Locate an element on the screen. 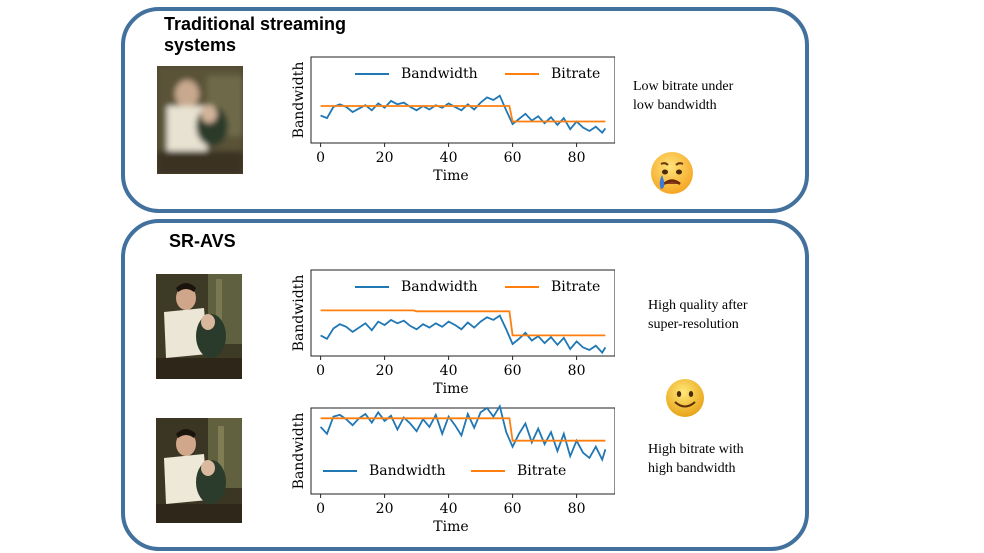 This screenshot has height=553, width=984. super-resolution-chart: 0 20 40 60 80 Time Bandwidth Bandwidth Bitrate is located at coordinates (450, 335).